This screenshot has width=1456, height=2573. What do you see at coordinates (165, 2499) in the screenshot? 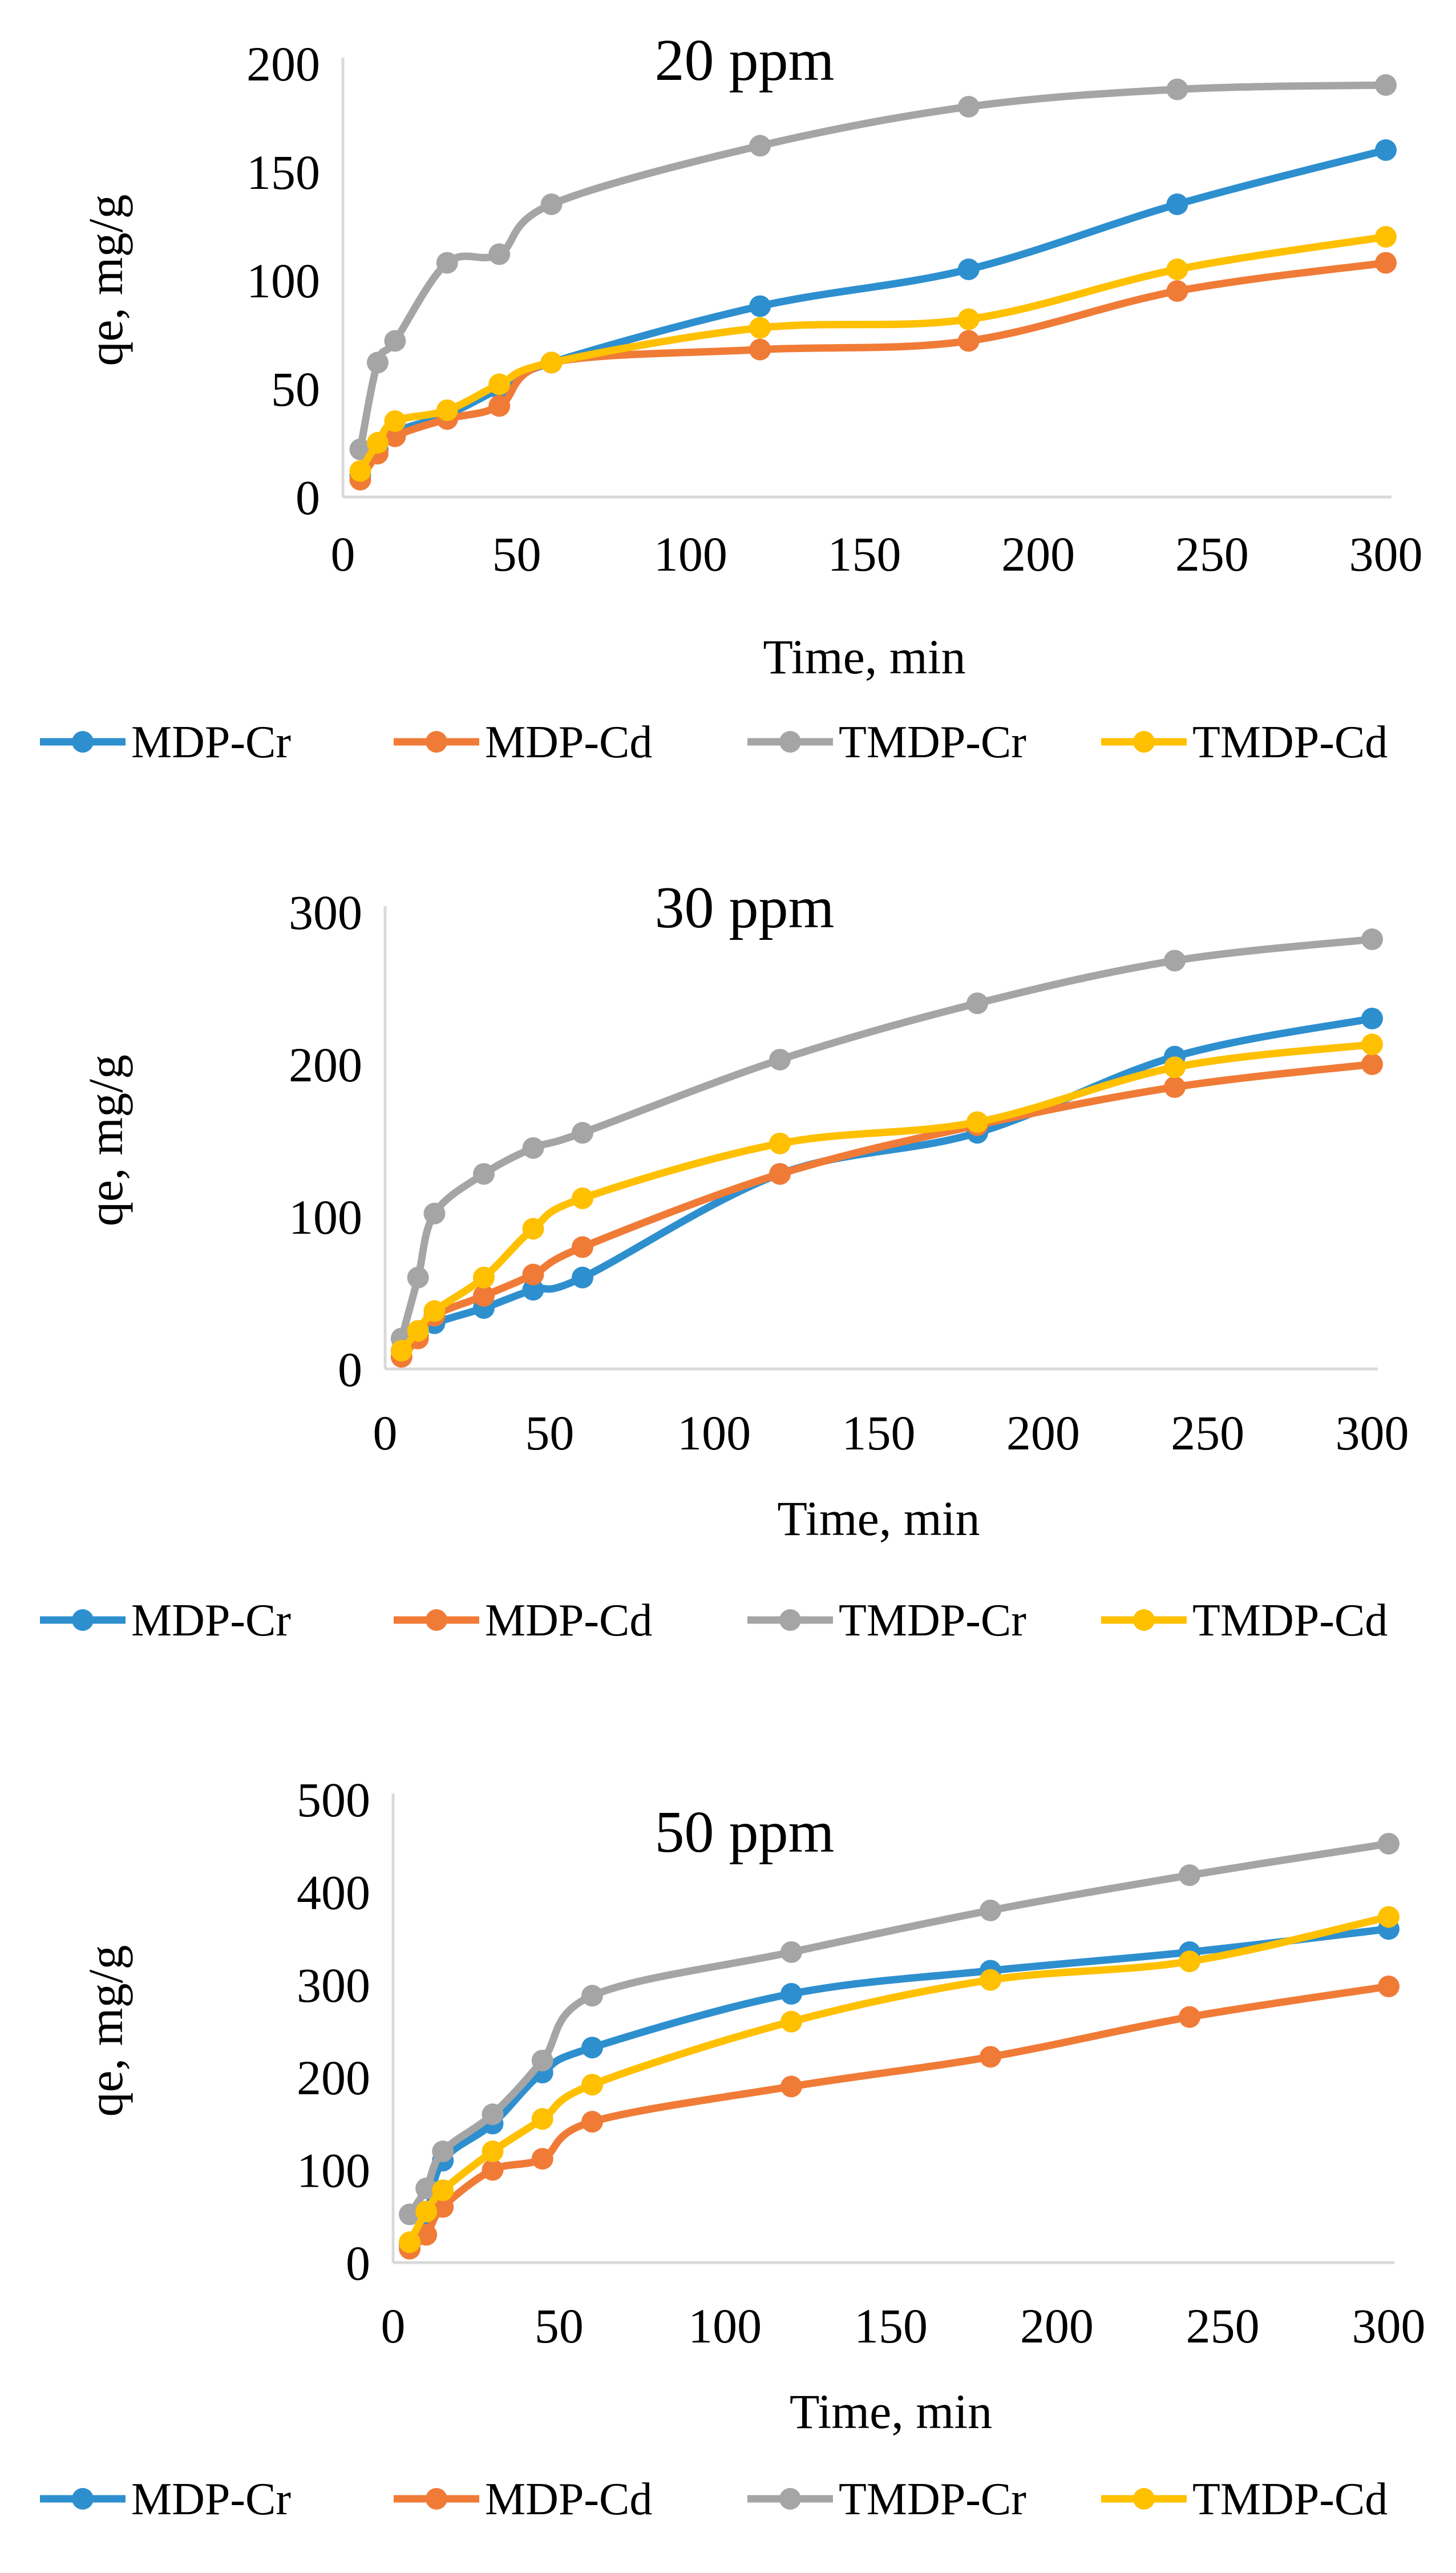
I see `legend-item: MDP-Cr` at bounding box center [165, 2499].